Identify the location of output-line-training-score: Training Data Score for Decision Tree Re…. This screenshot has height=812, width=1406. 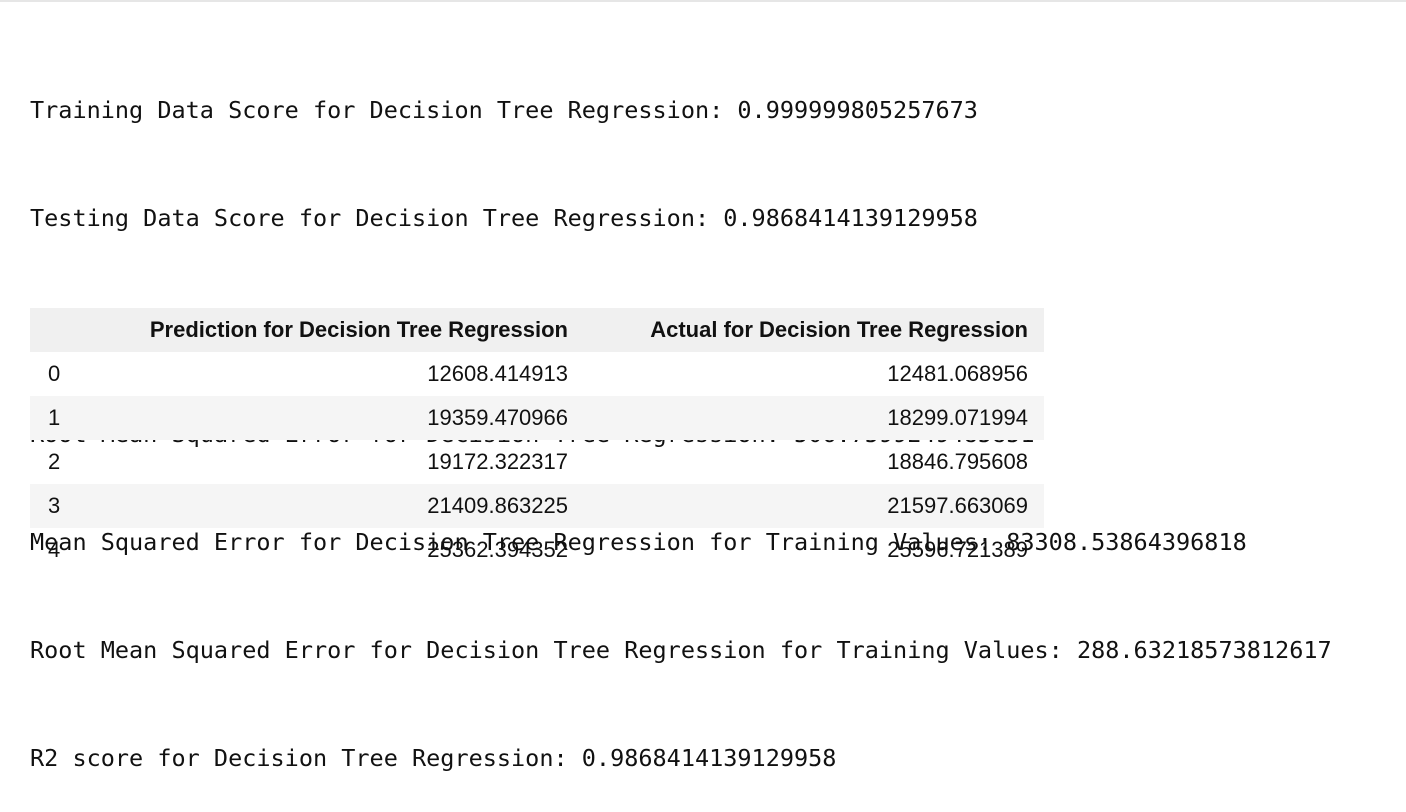
(504, 110).